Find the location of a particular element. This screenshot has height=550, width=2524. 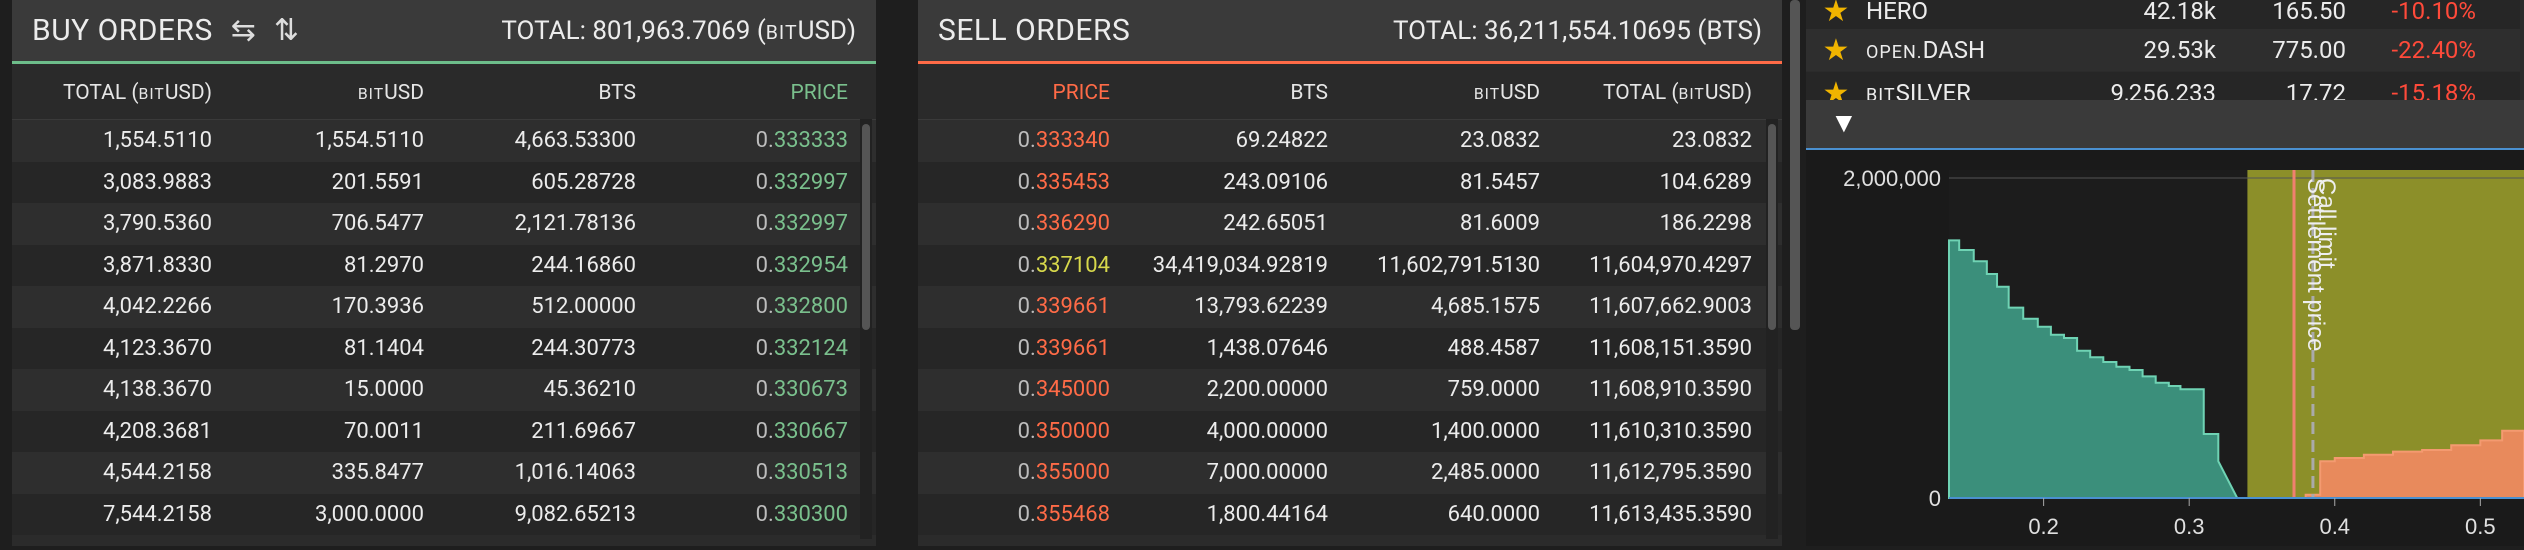

watchlist-row: ★ open.DASH 29.53k 775.00 -22.40% is located at coordinates (2163, 50).